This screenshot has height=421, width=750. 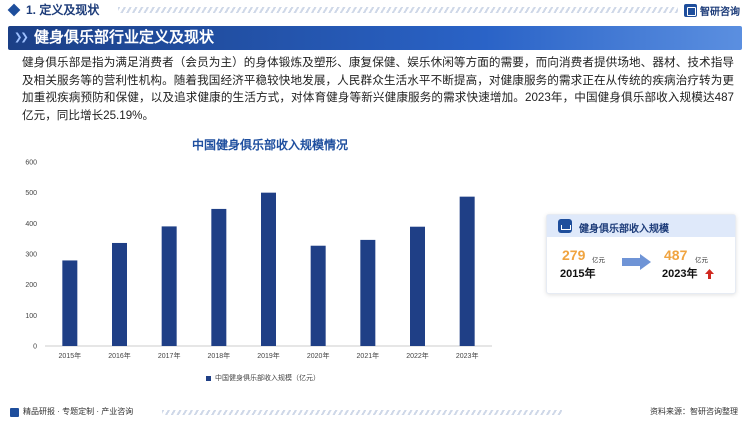 I want to click on footer-bar: 精品研报 · 专题定制 · 产业咨询 资料来源：智研咨询整理, so click(x=375, y=412).